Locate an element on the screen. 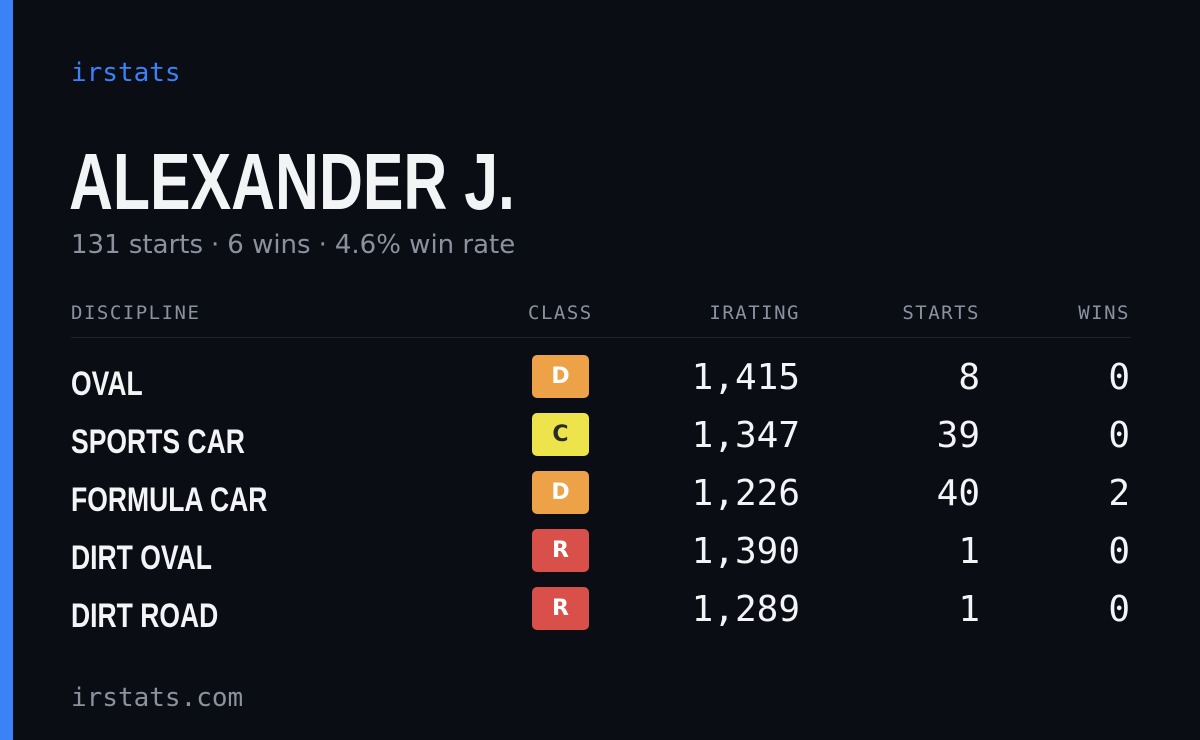 The image size is (1200, 740). discipline-name: DIRT ROAD is located at coordinates (145, 616).